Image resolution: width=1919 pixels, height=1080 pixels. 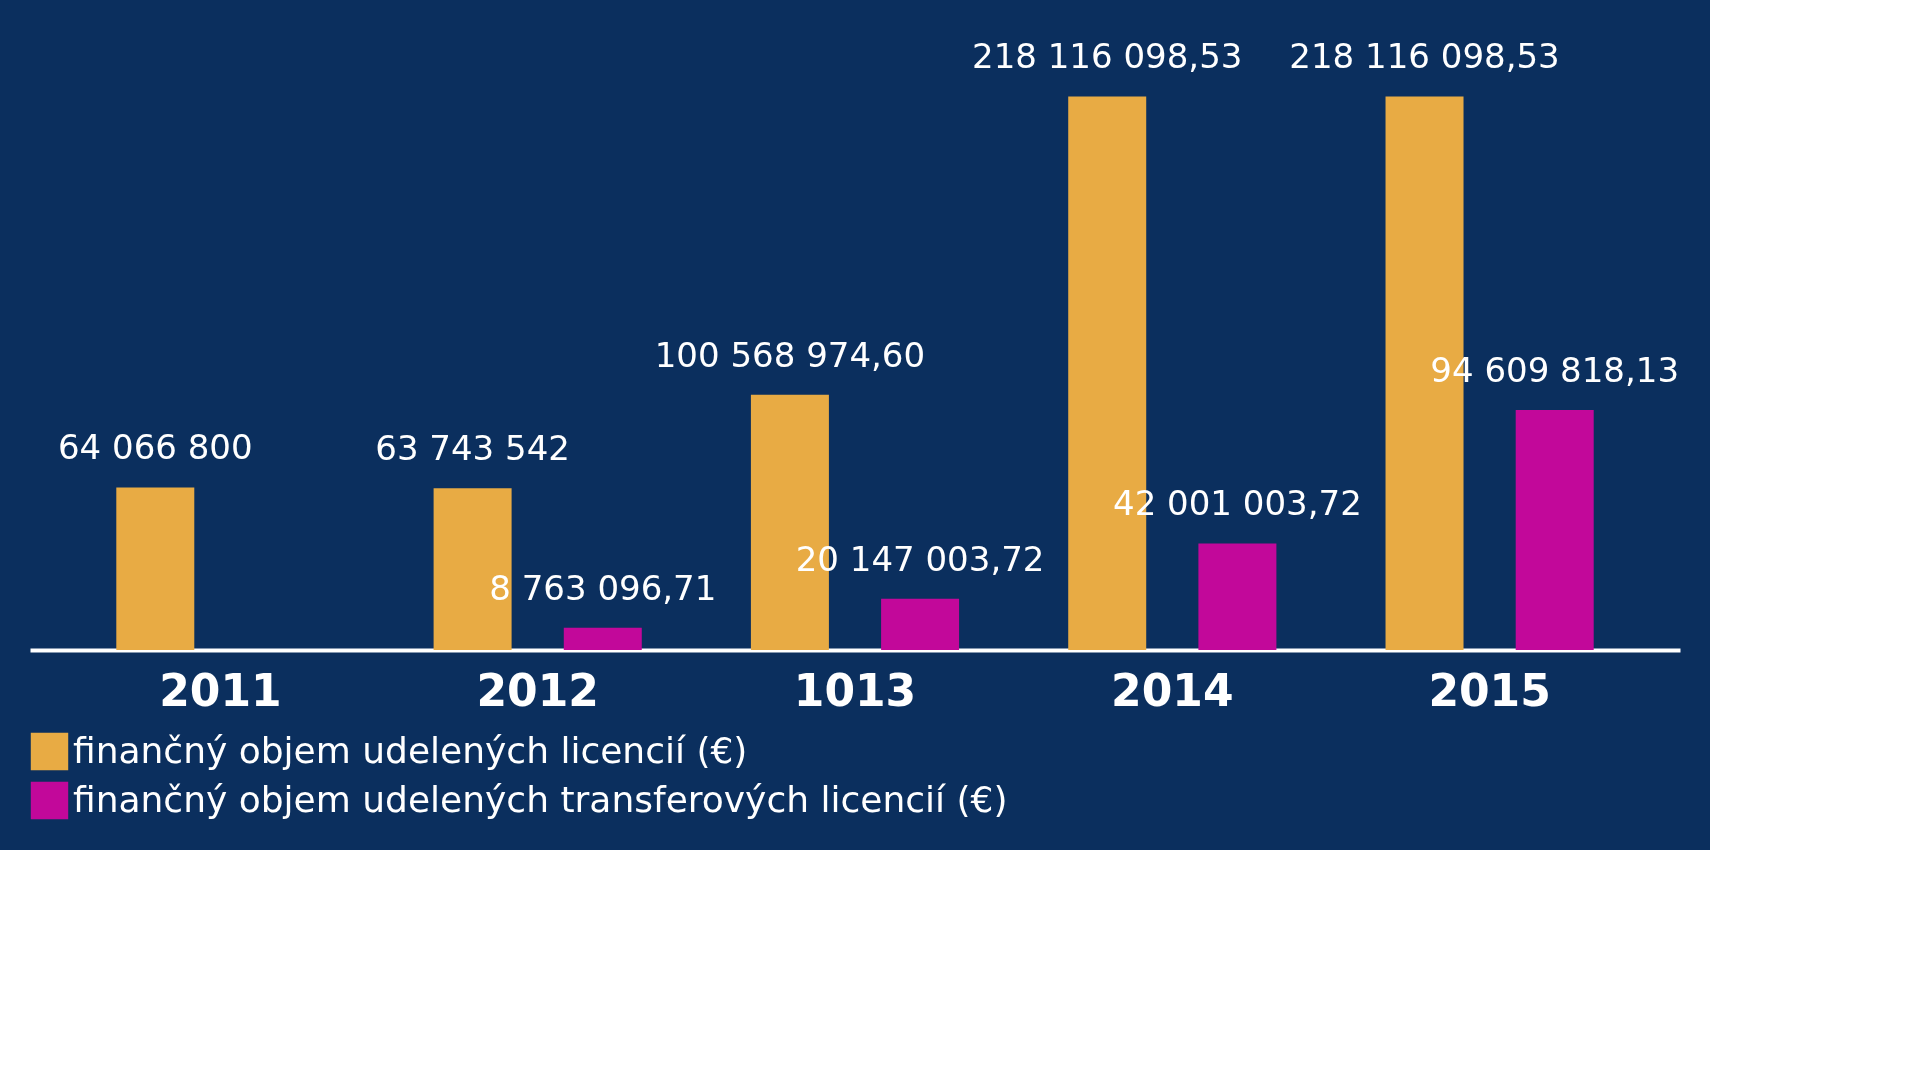 What do you see at coordinates (1172, 690) in the screenshot?
I see `x-tick-label: 2014` at bounding box center [1172, 690].